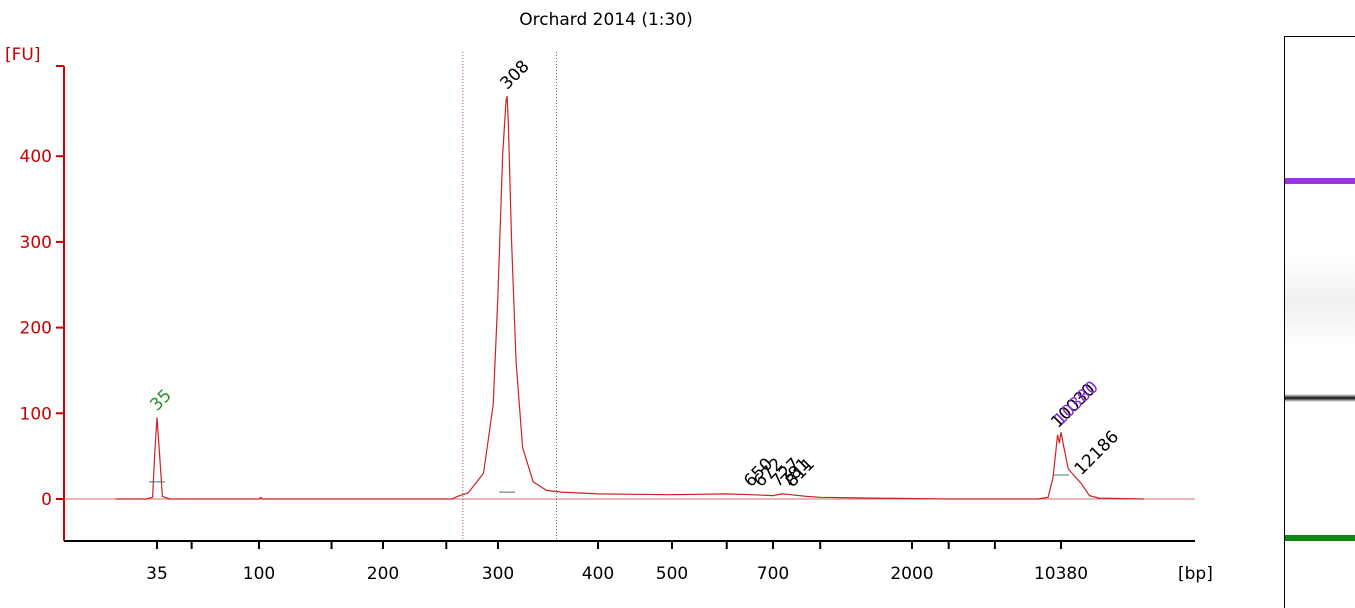 The height and width of the screenshot is (608, 1355). What do you see at coordinates (1320, 302) in the screenshot?
I see `gel-smear-band` at bounding box center [1320, 302].